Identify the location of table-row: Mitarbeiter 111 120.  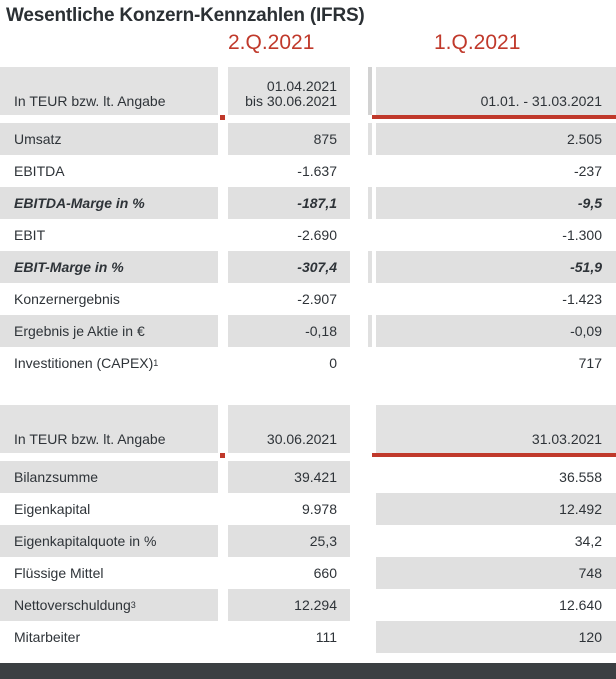
(308, 637).